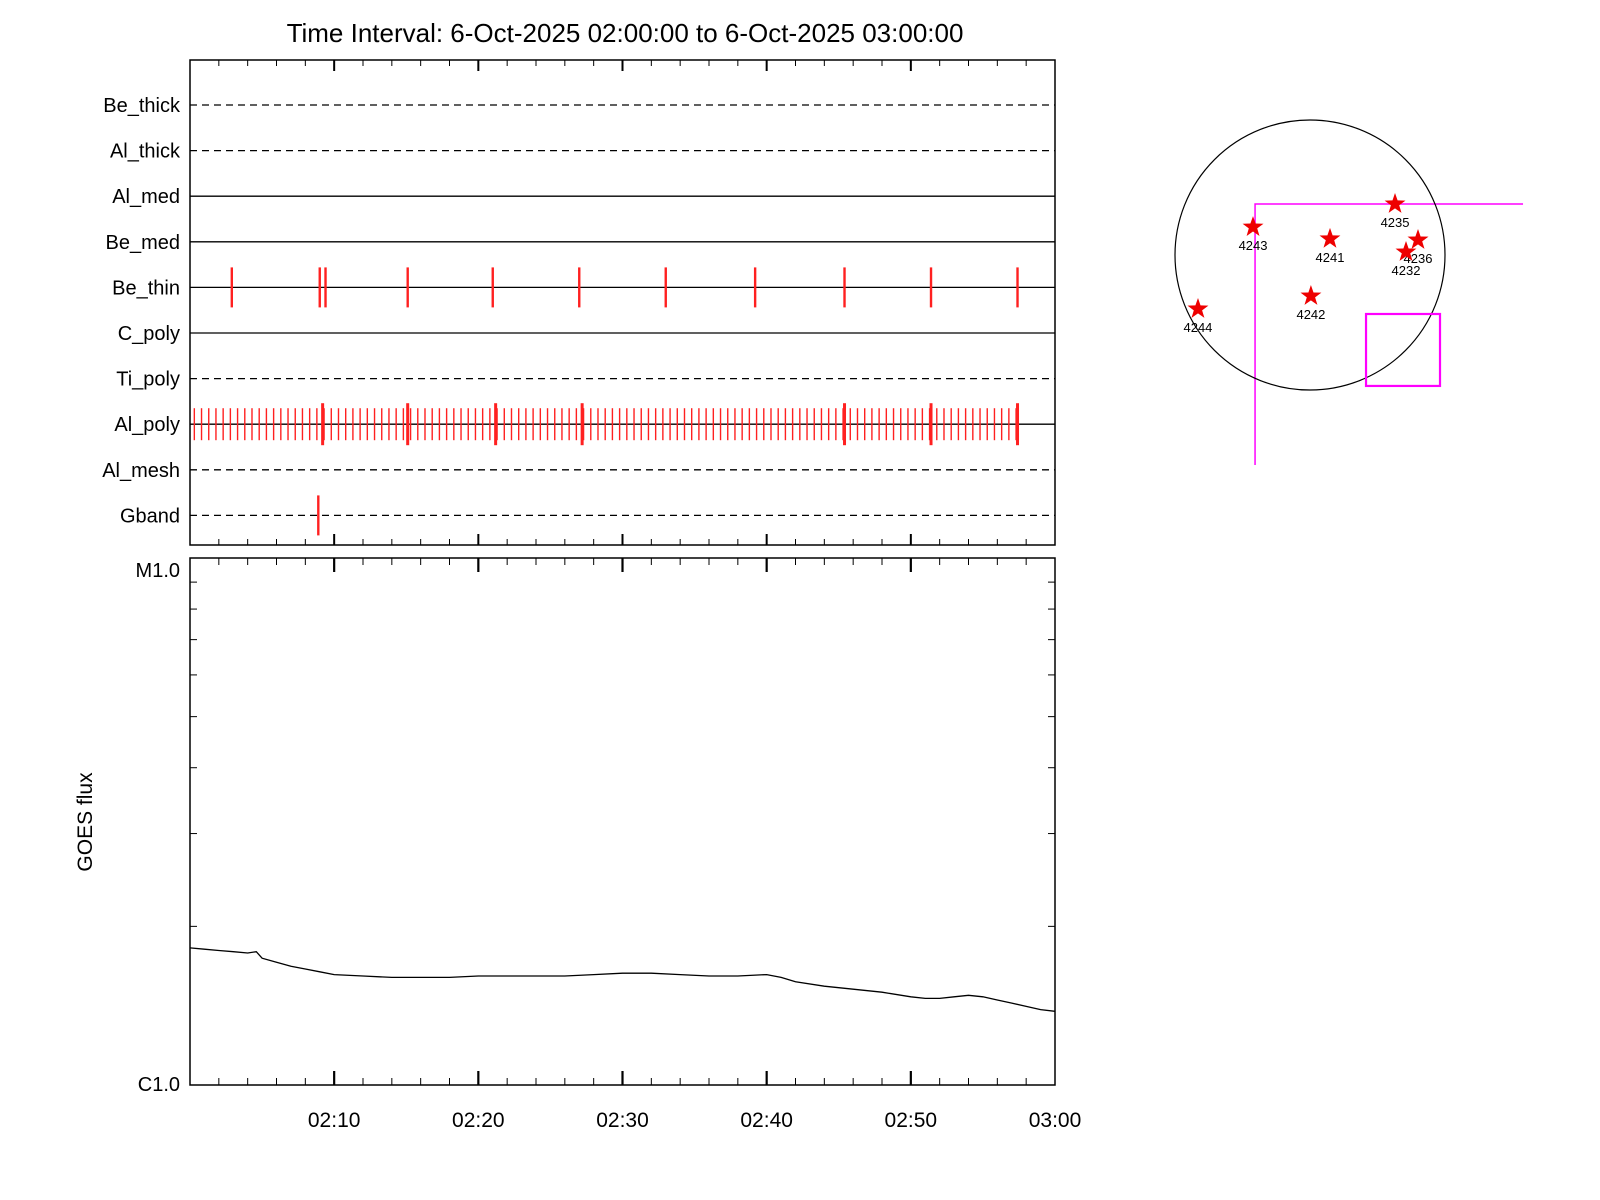  I want to click on pointing-annotation-lines, so click(1389, 334).